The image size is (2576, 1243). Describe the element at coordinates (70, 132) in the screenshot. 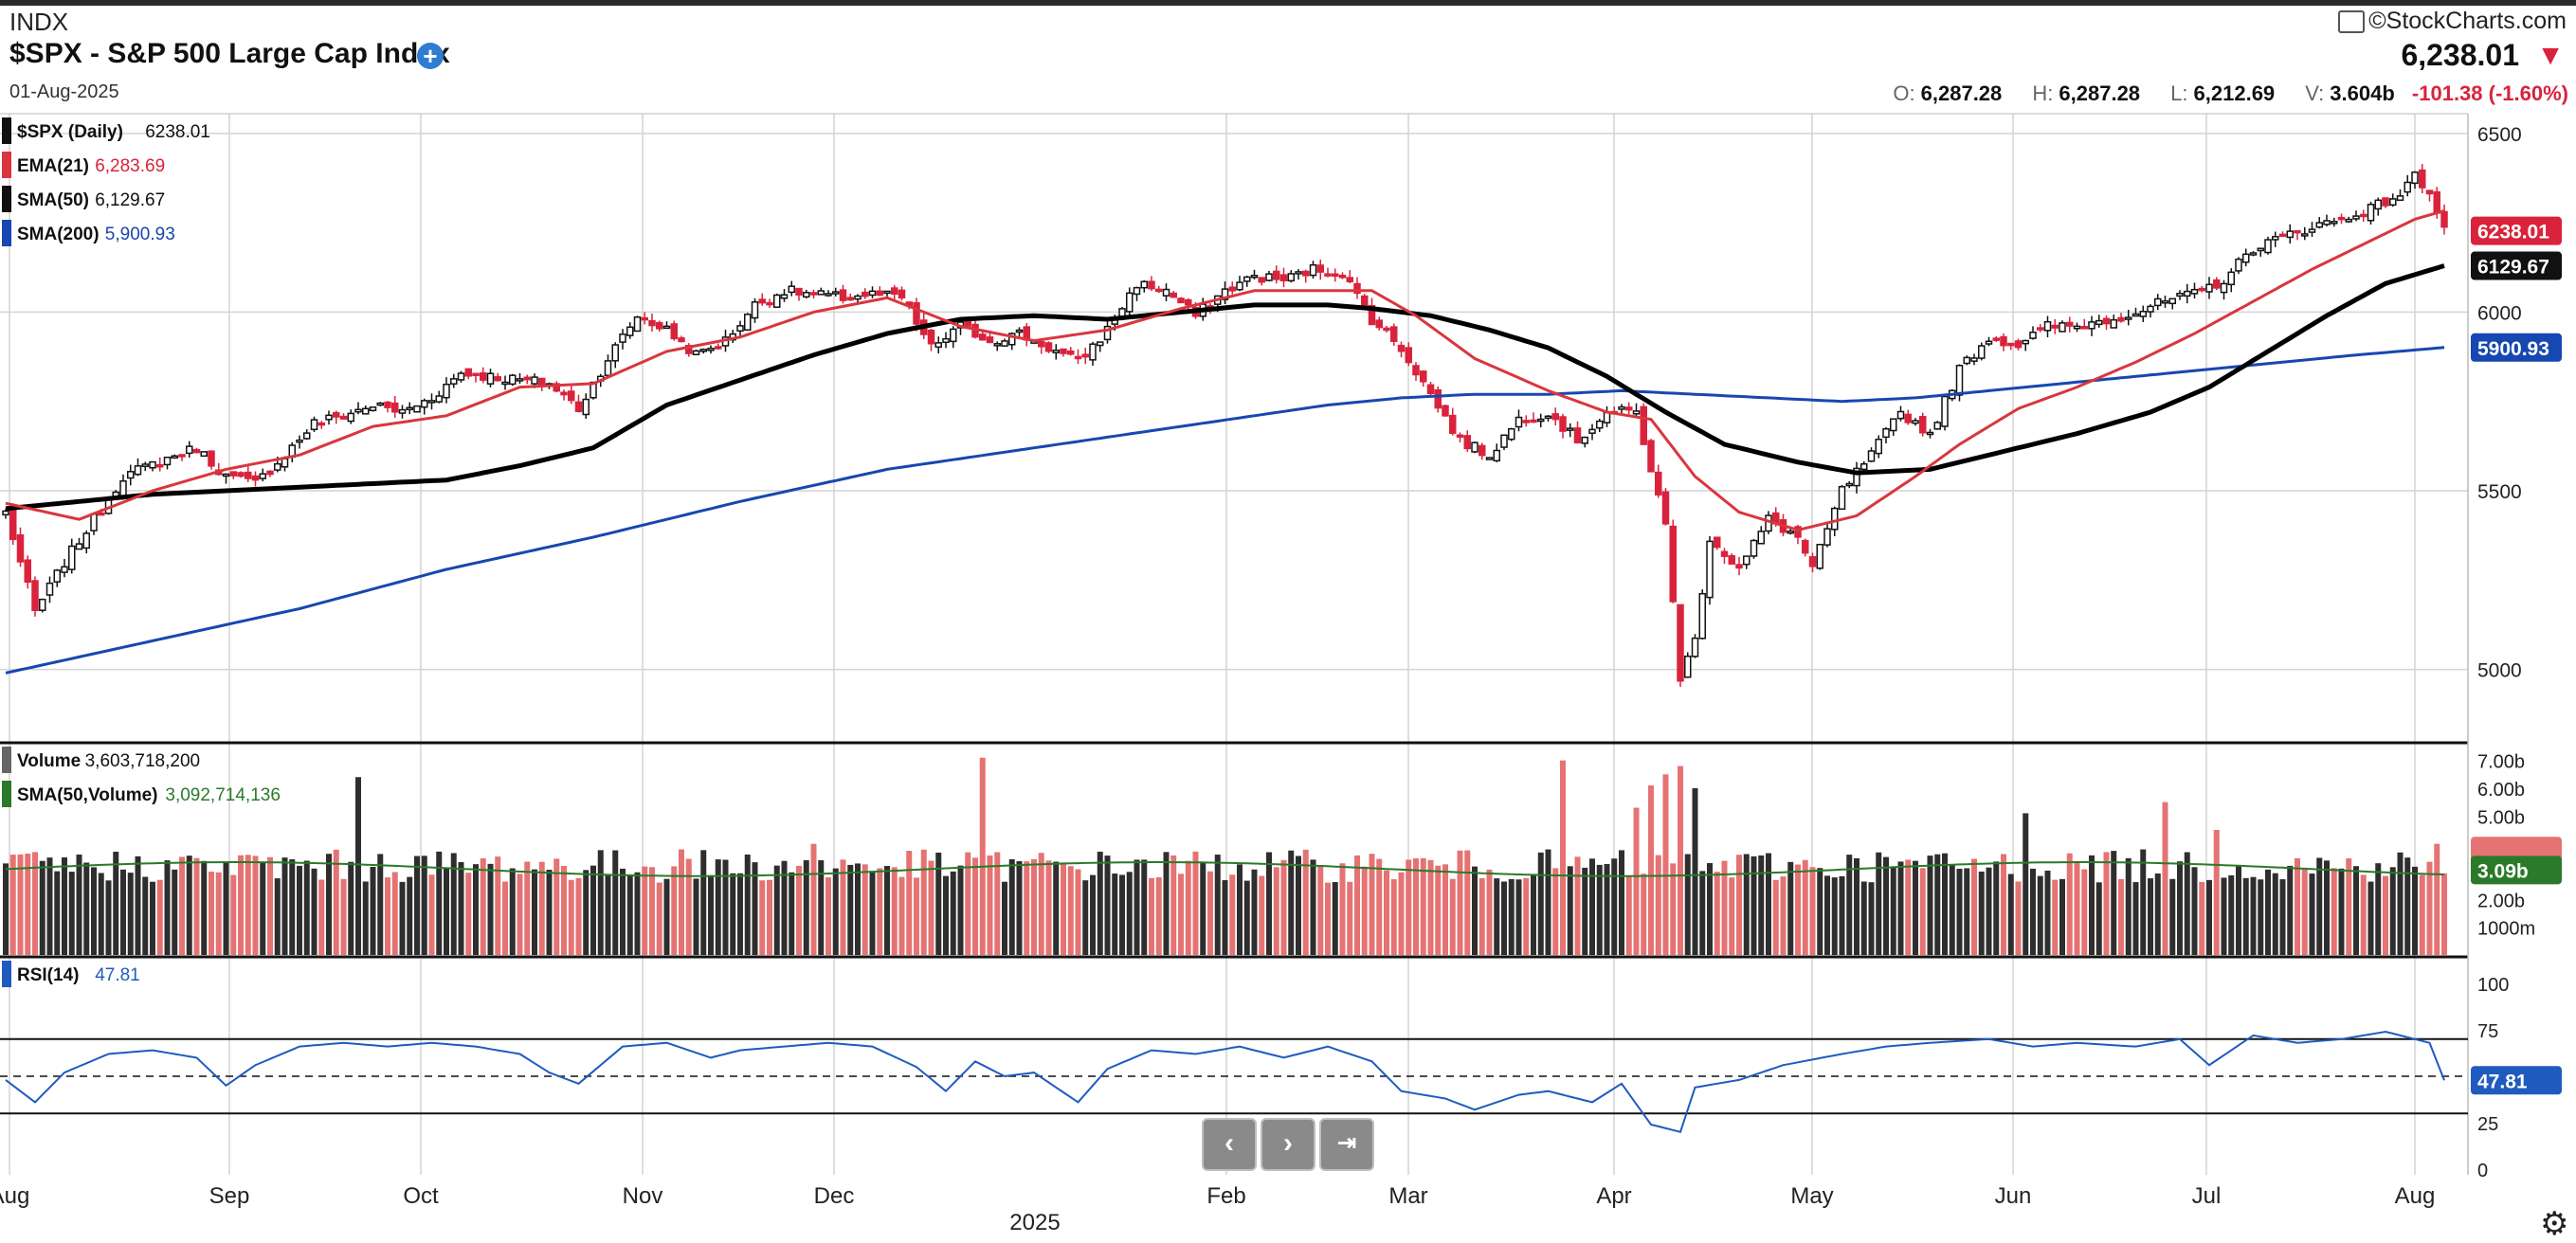

I see `legend-price-name: $SPX (Daily)` at that location.